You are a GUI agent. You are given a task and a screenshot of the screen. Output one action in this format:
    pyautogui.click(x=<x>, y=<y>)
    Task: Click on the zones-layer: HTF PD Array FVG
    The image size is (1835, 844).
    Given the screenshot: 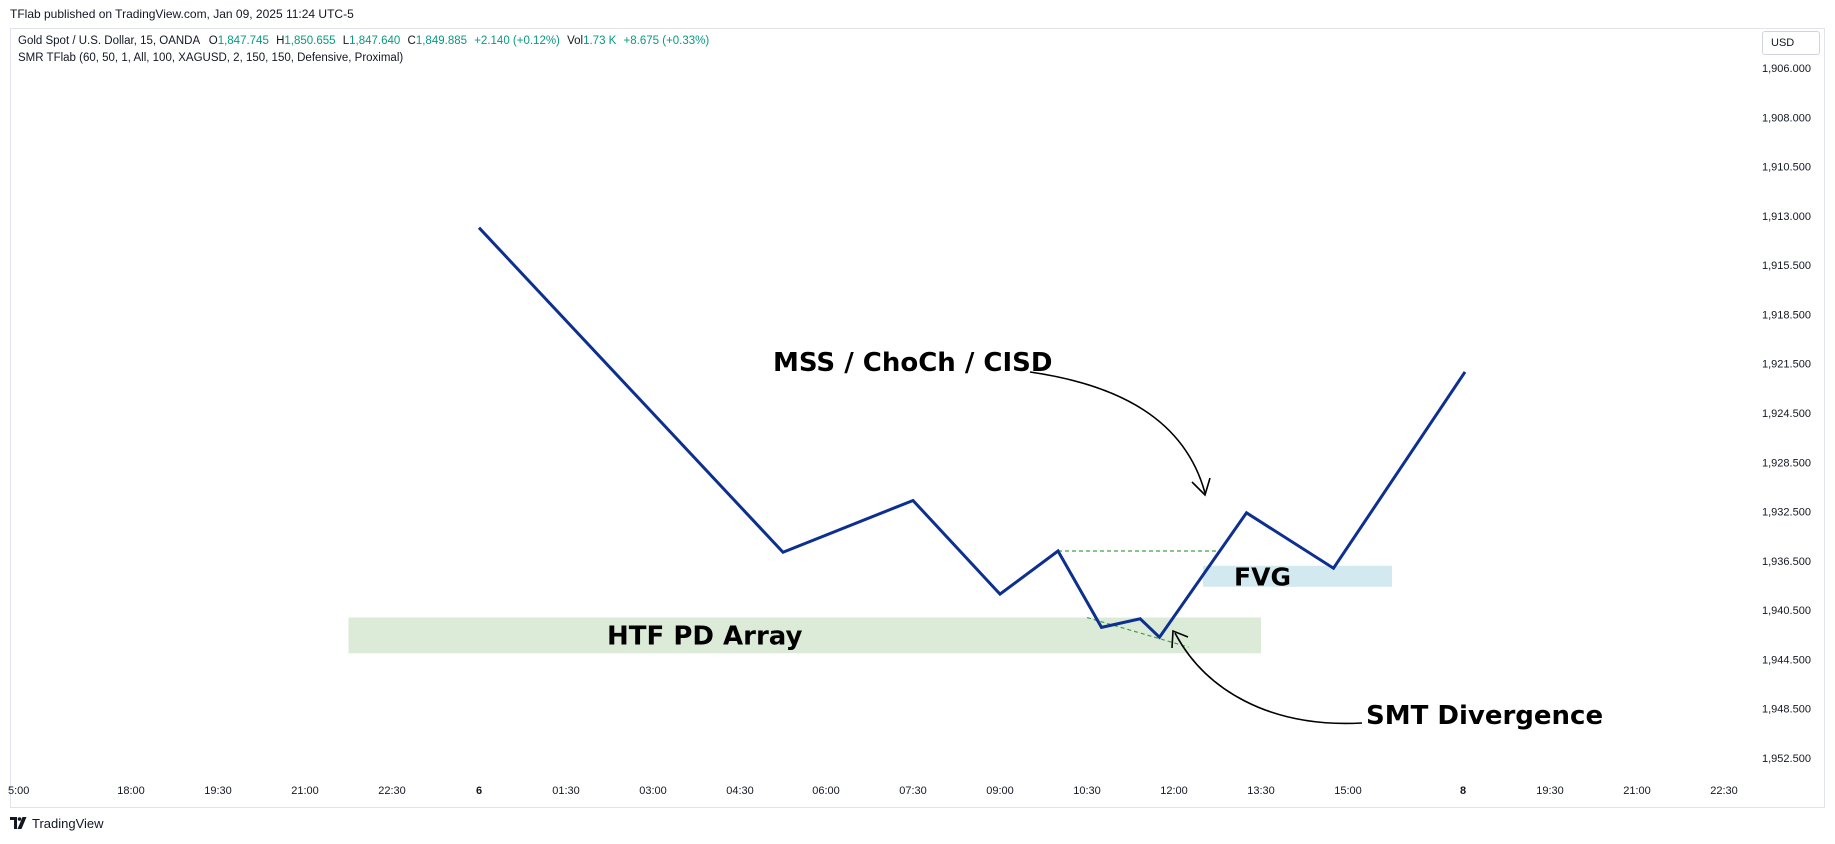 What is the action you would take?
    pyautogui.click(x=870, y=608)
    